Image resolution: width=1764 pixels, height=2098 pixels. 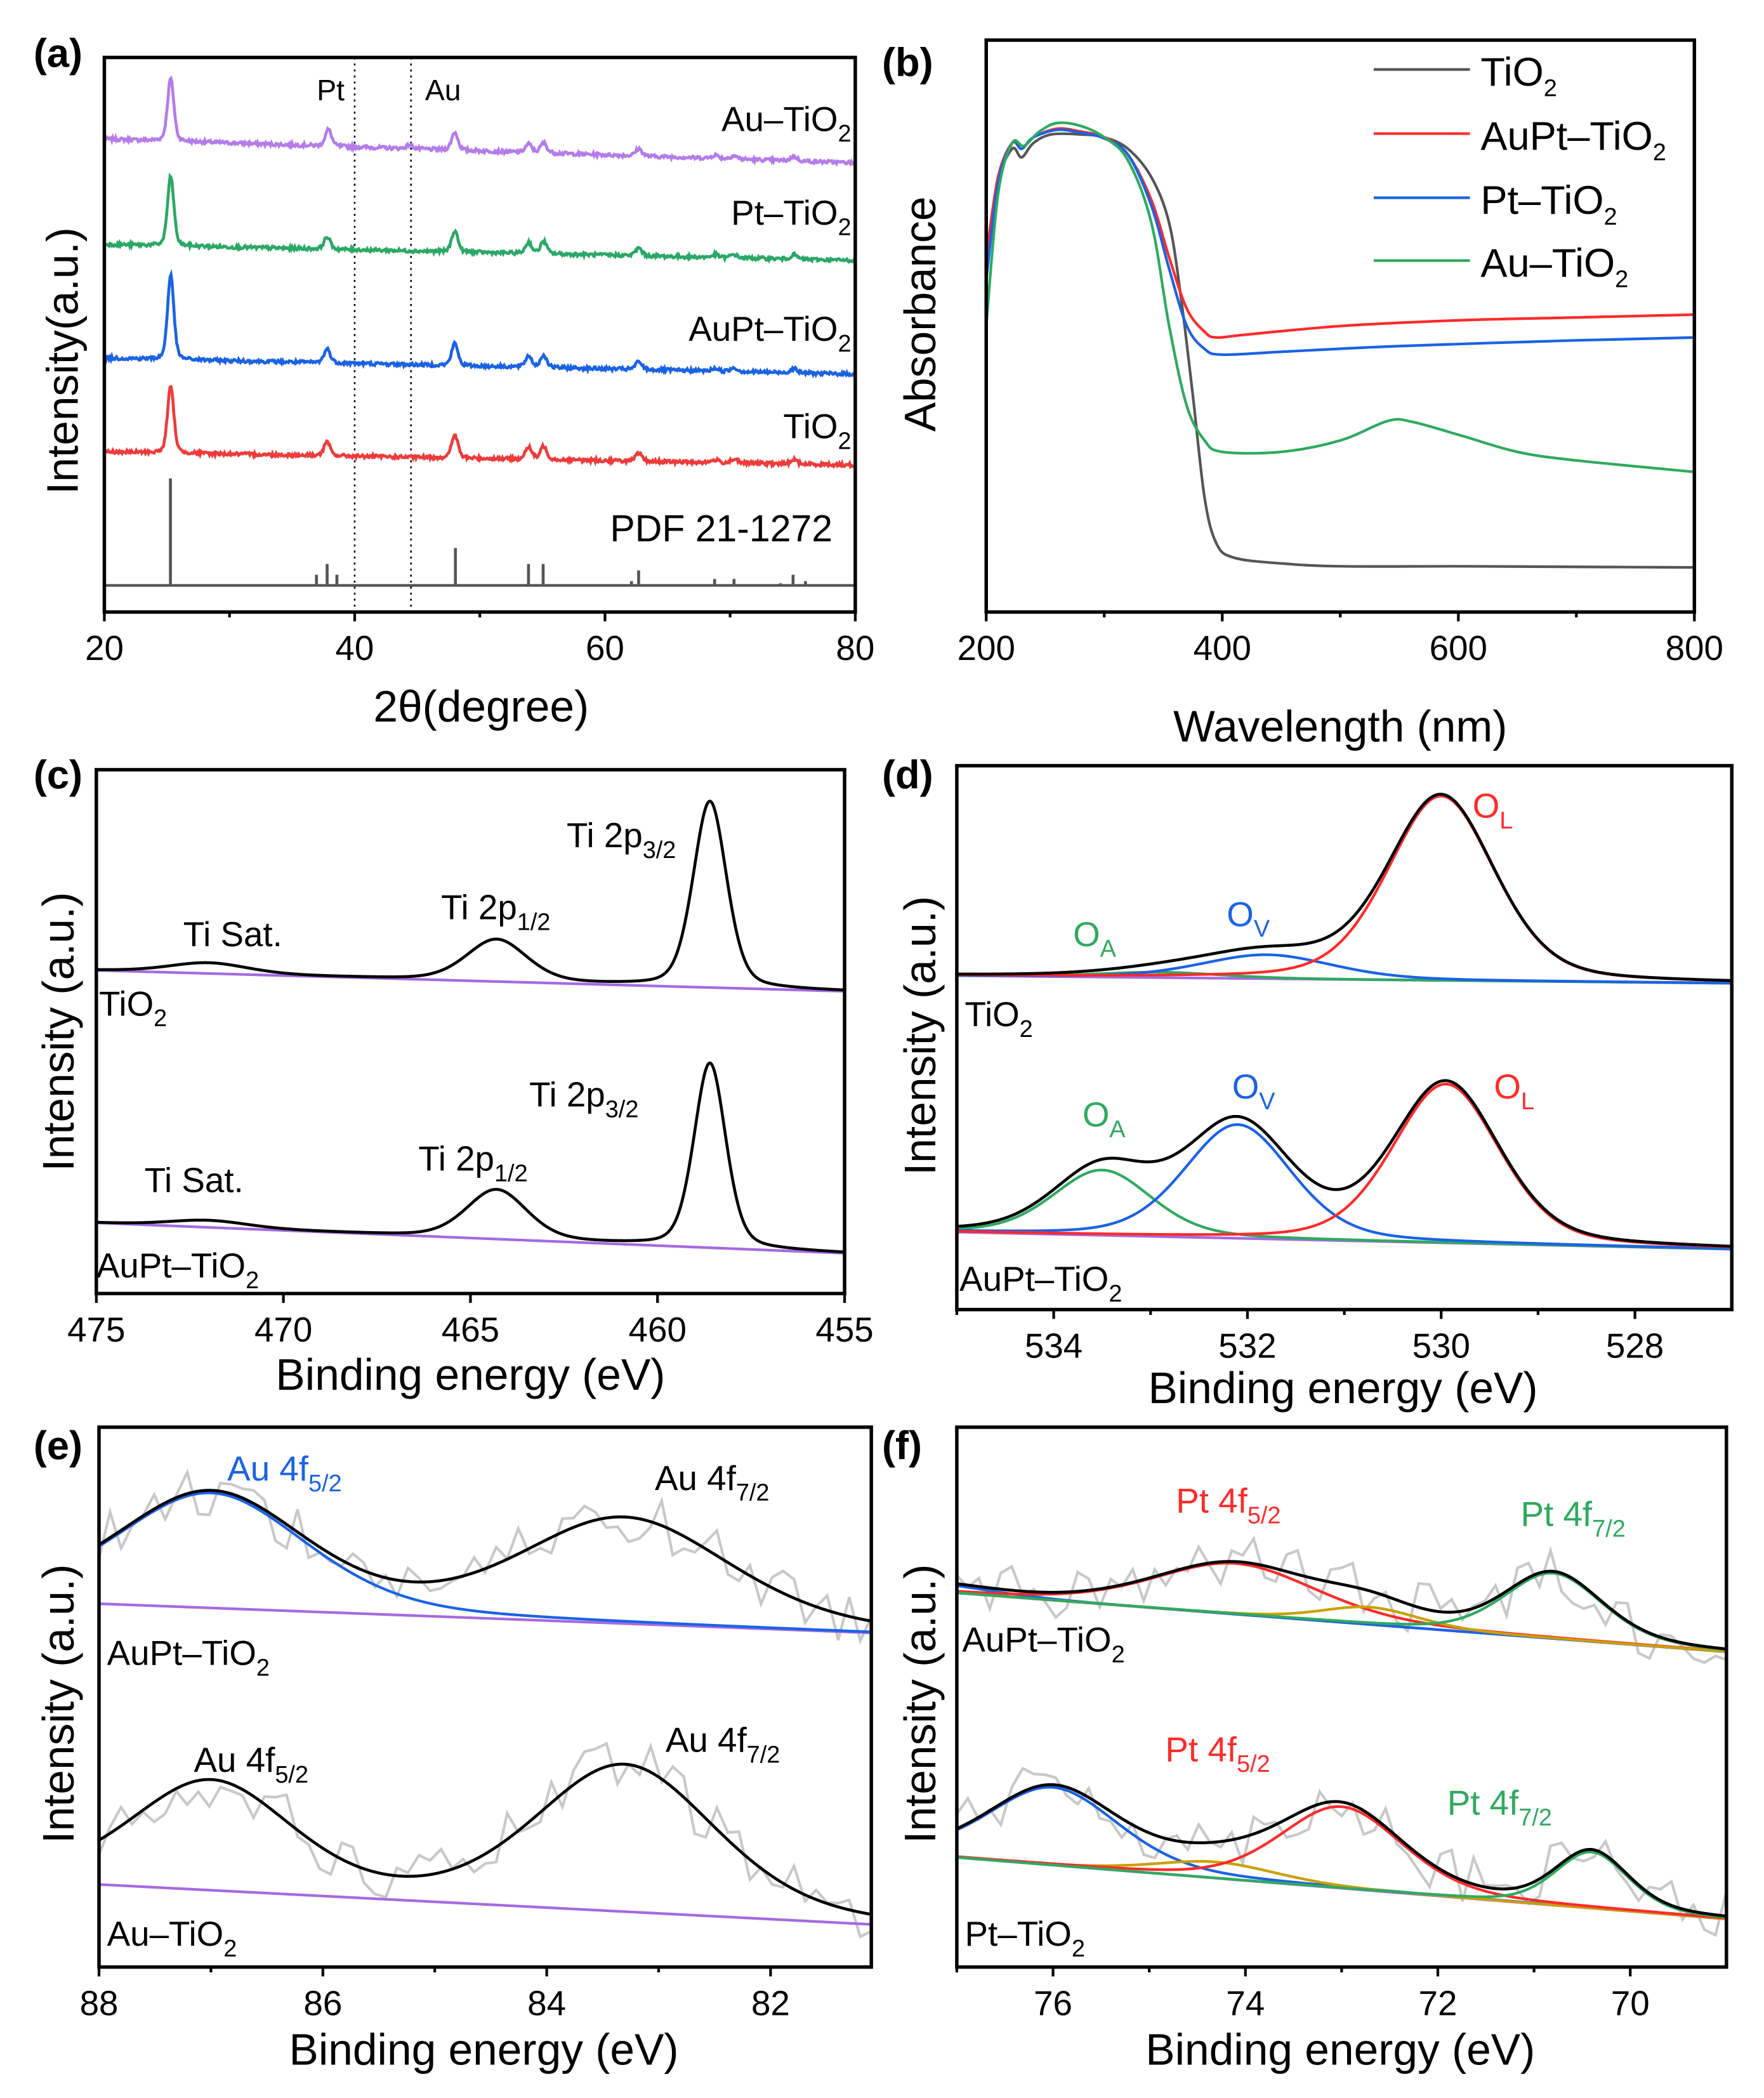 What do you see at coordinates (96, 1329) in the screenshot?
I see `x-tick-label: 475` at bounding box center [96, 1329].